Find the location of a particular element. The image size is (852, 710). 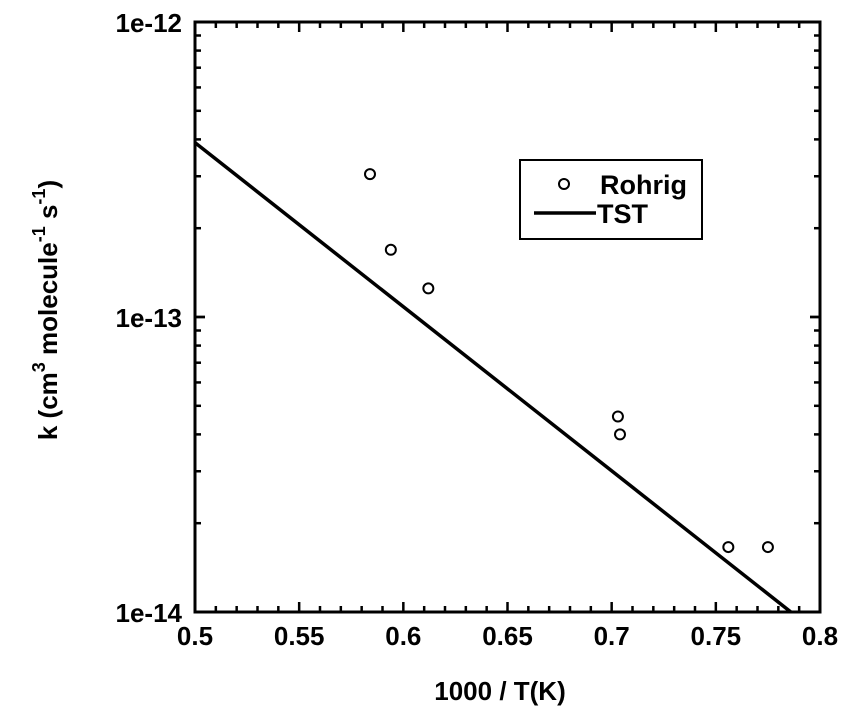

y-tick-label-1e-14: 1e-14 is located at coordinates (149, 613).